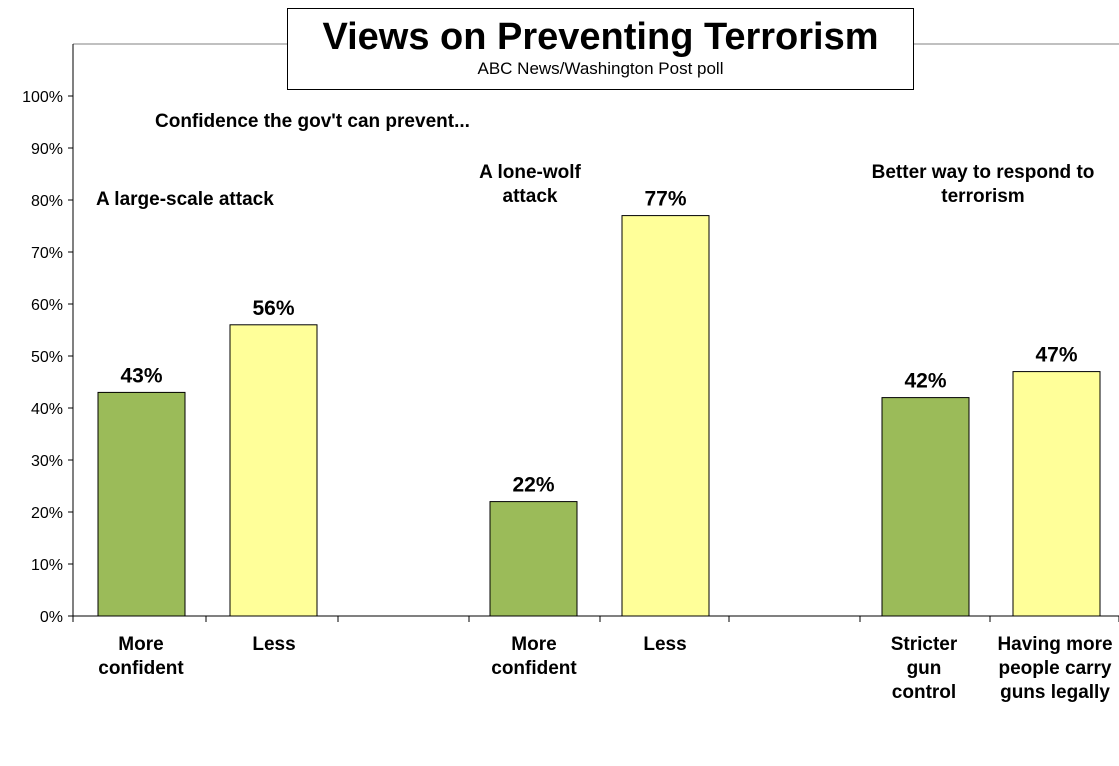  Describe the element at coordinates (533, 485) in the screenshot. I see `data-label: 22%` at that location.